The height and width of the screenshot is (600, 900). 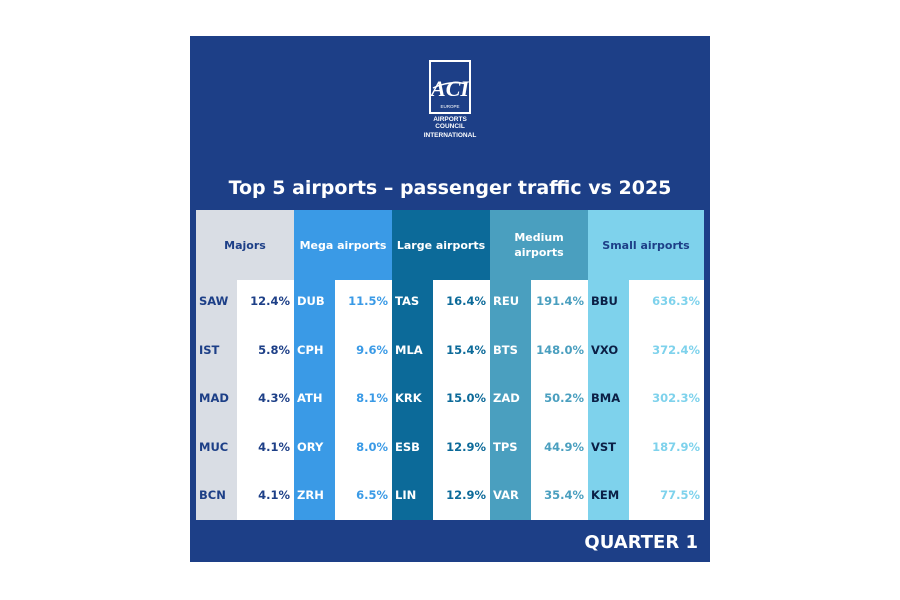 What do you see at coordinates (408, 398) in the screenshot?
I see `airport-code: KRK` at bounding box center [408, 398].